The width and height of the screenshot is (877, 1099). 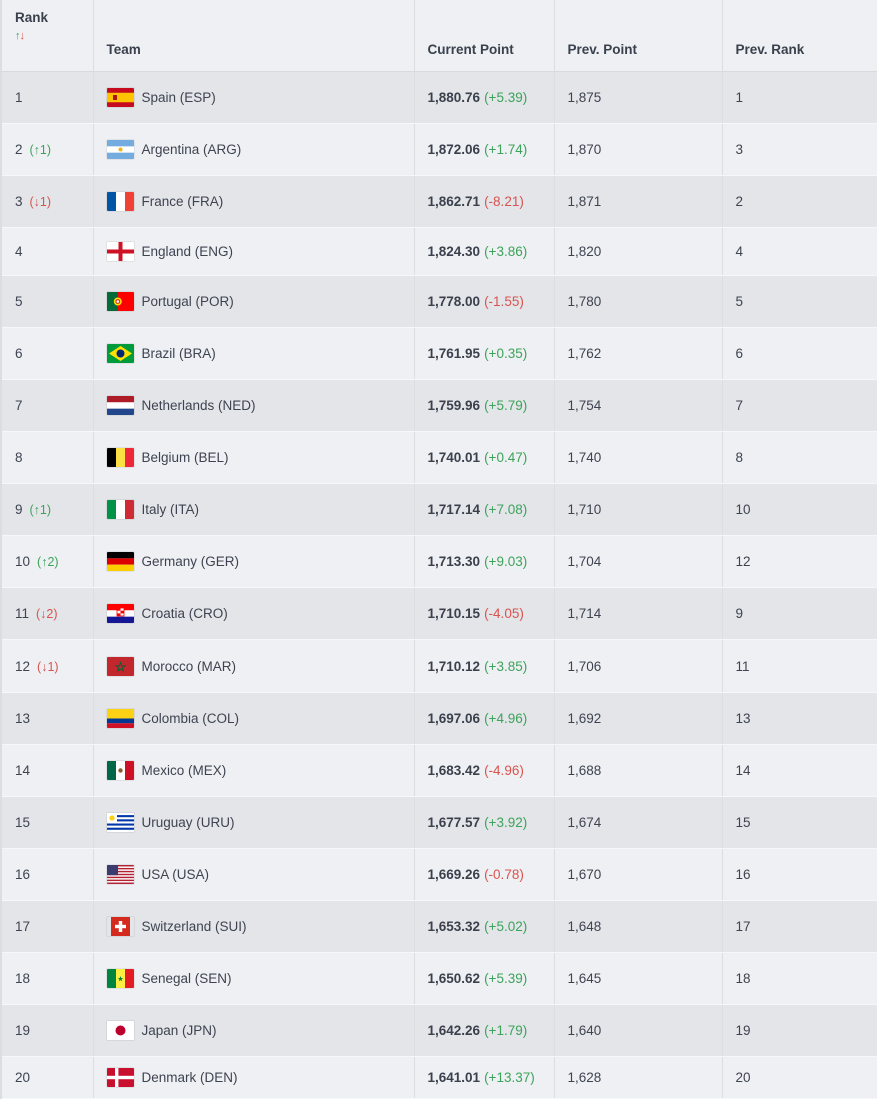 What do you see at coordinates (120, 1077) in the screenshot?
I see `flag-denmark-icon` at bounding box center [120, 1077].